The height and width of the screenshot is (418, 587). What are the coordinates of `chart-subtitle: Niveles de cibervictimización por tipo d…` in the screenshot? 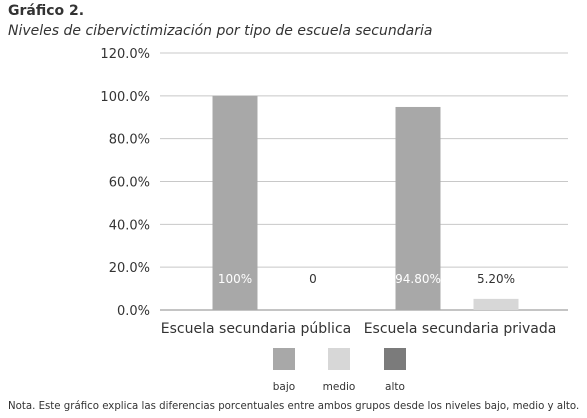 It's located at (220, 31).